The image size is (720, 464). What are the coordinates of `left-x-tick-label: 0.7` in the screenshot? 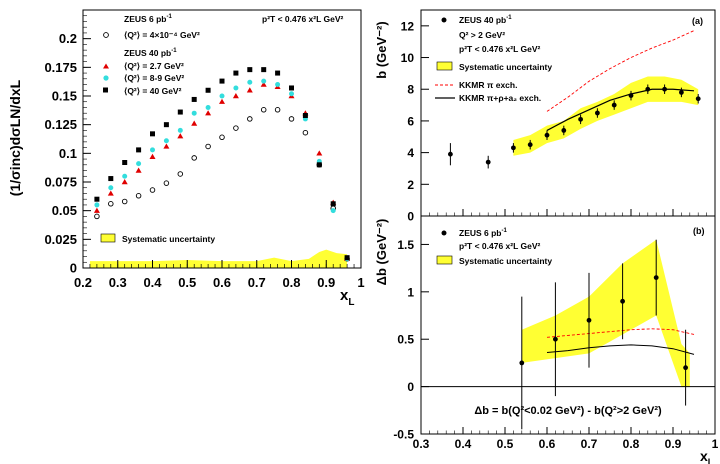 It's located at (257, 282).